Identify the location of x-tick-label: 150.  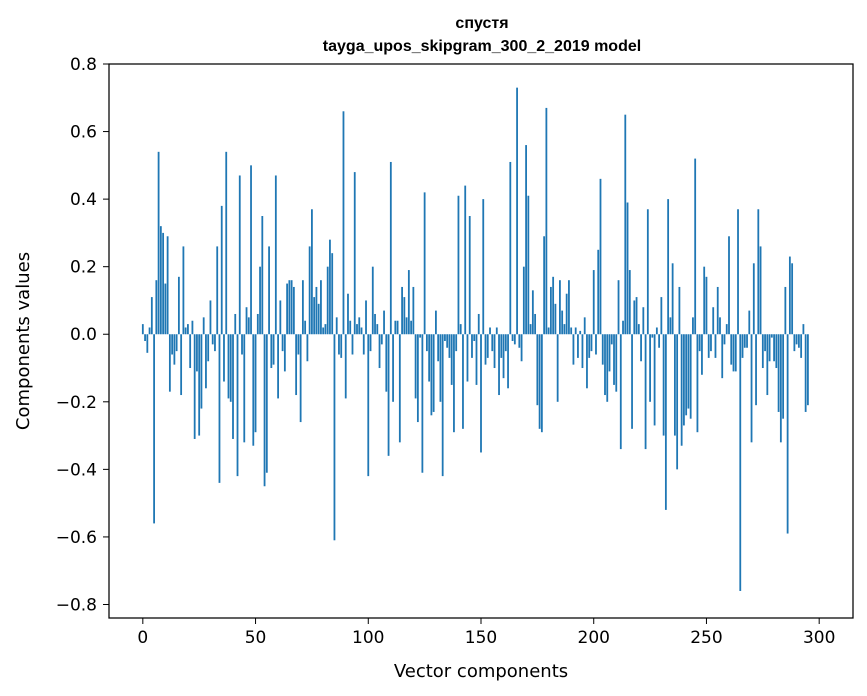
(481, 638).